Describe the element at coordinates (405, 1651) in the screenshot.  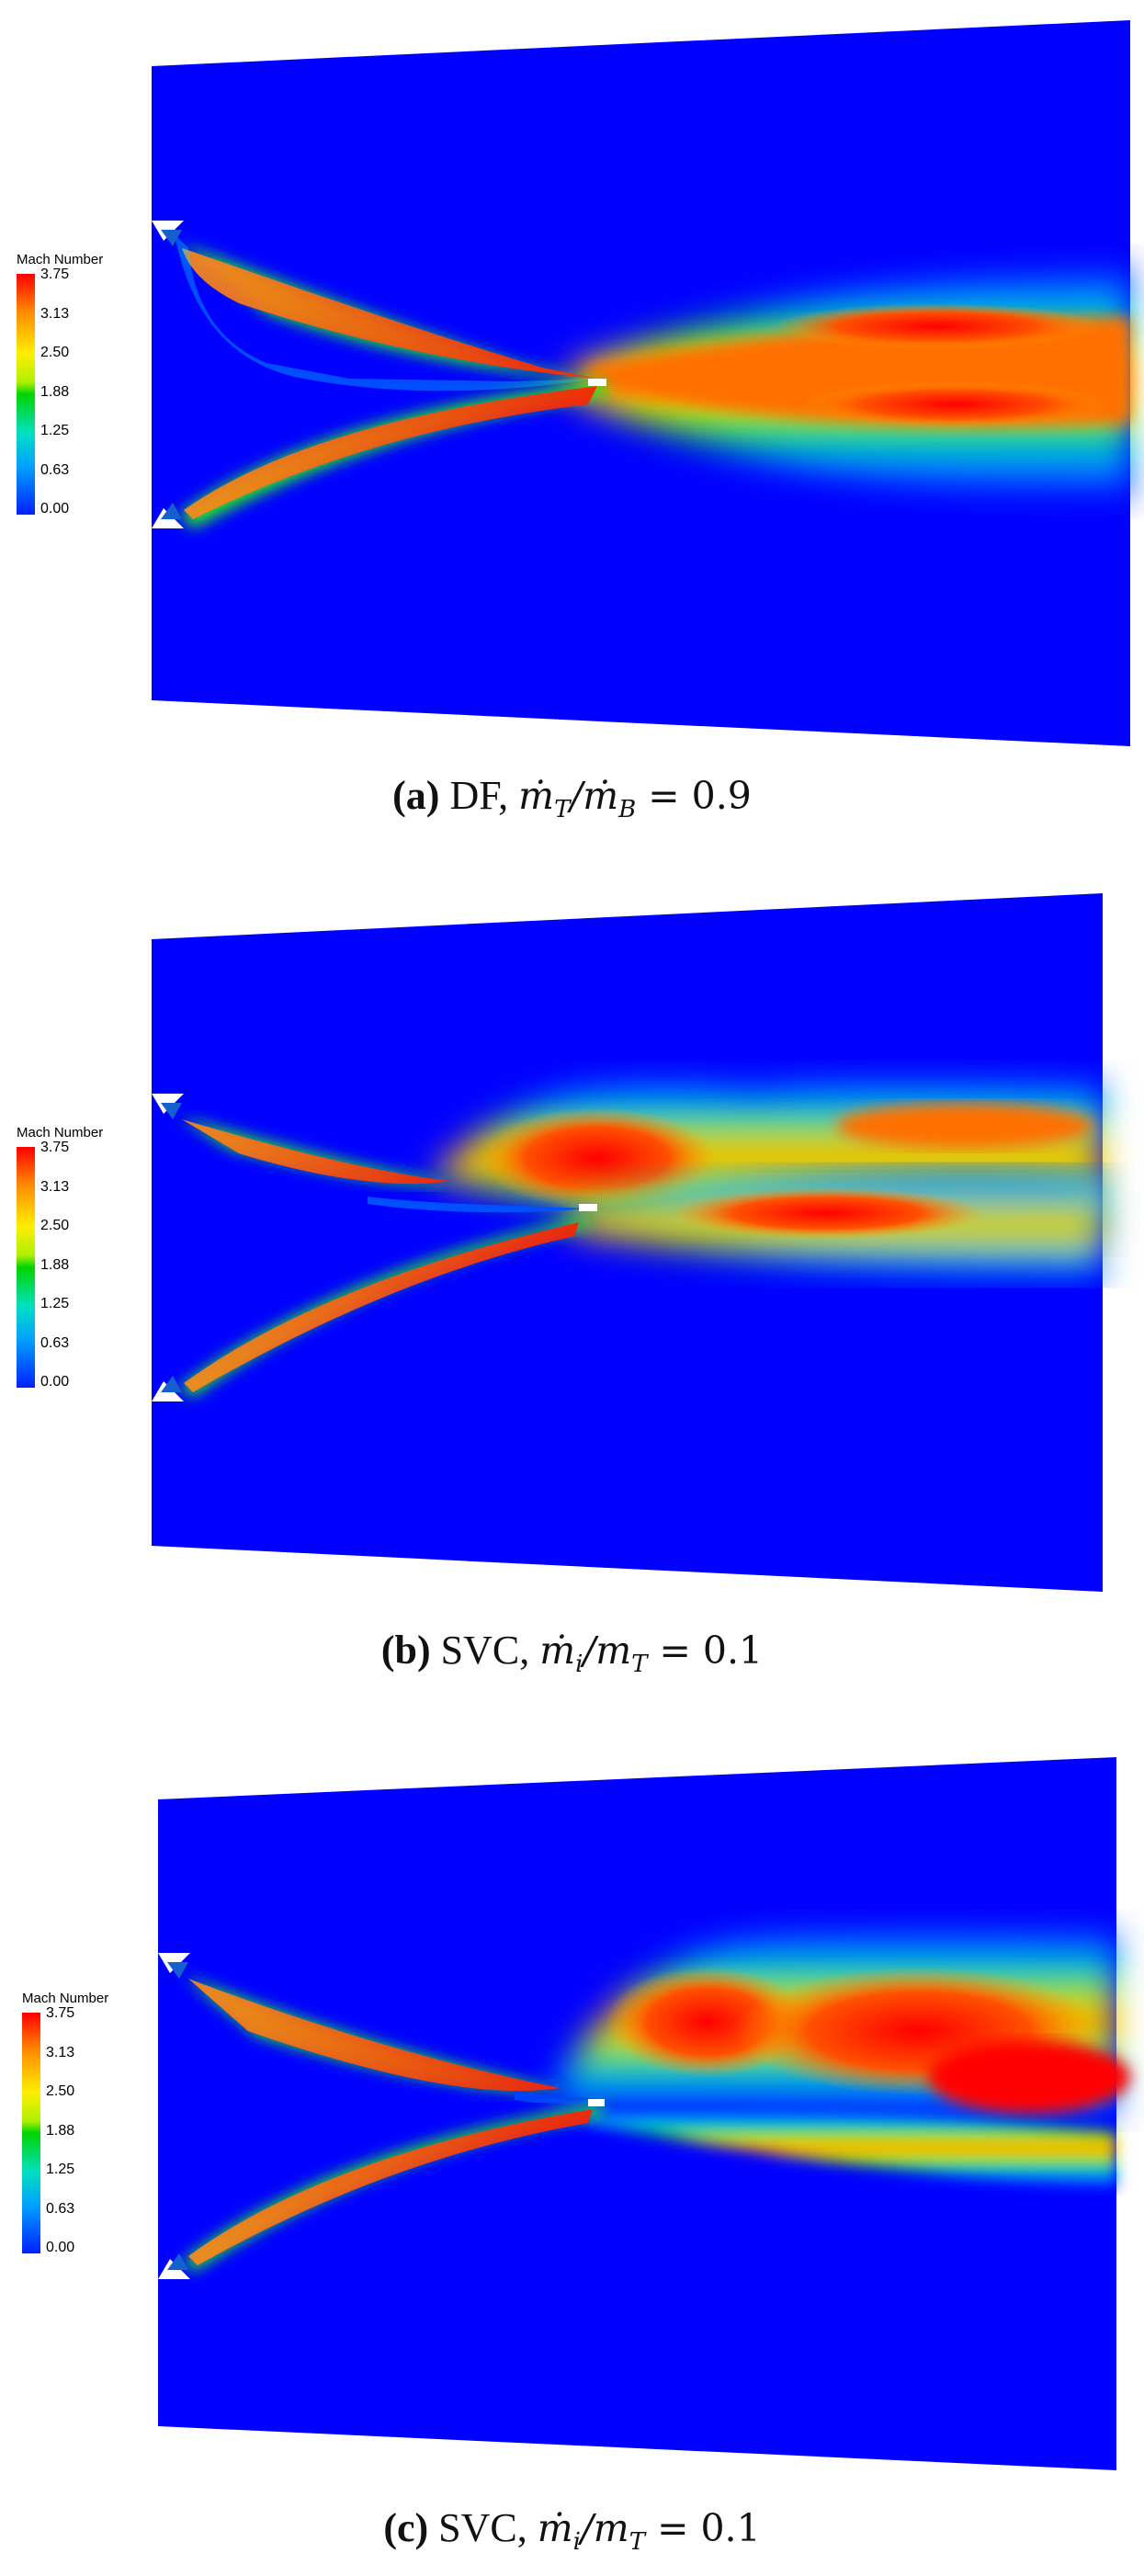
I see `caption-label: (b)` at that location.